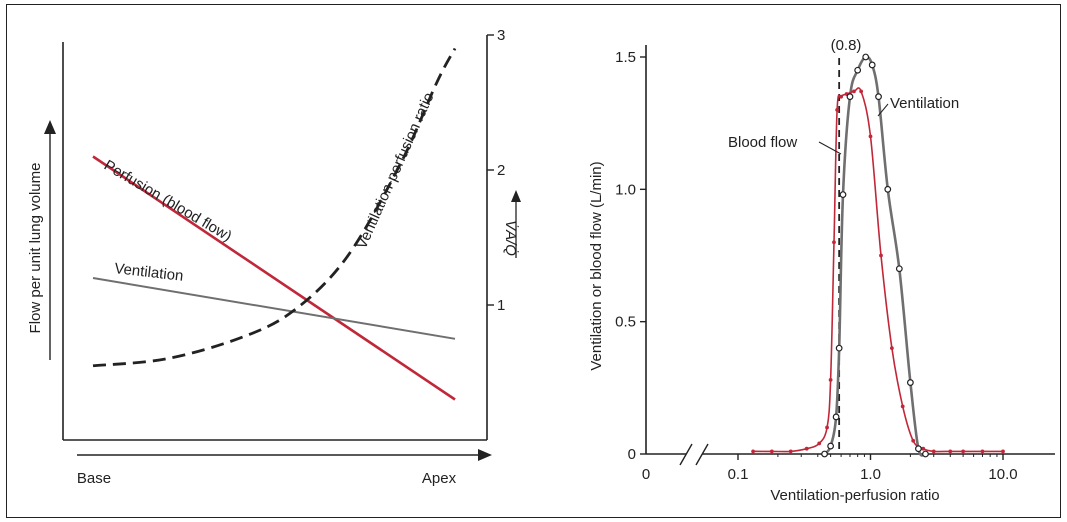 The height and width of the screenshot is (522, 1067). What do you see at coordinates (149, 272) in the screenshot?
I see `series-label-ventilation-left: Ventilation` at bounding box center [149, 272].